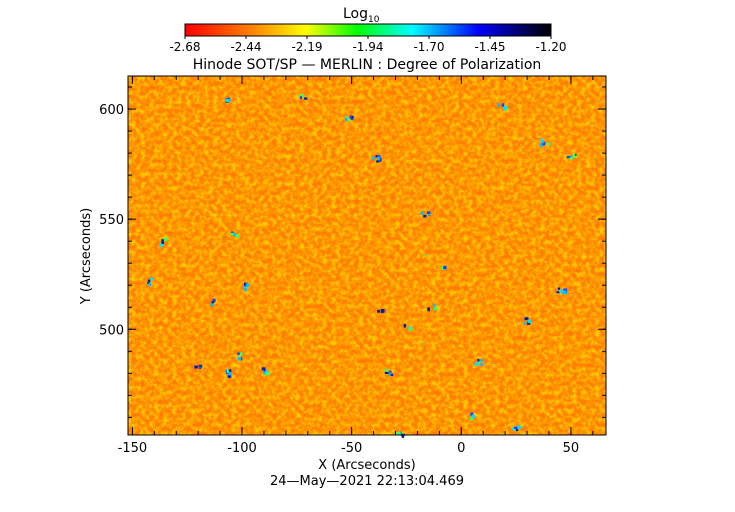 The image size is (735, 512). I want to click on colorbar-tick-label: -2.44, so click(245, 47).